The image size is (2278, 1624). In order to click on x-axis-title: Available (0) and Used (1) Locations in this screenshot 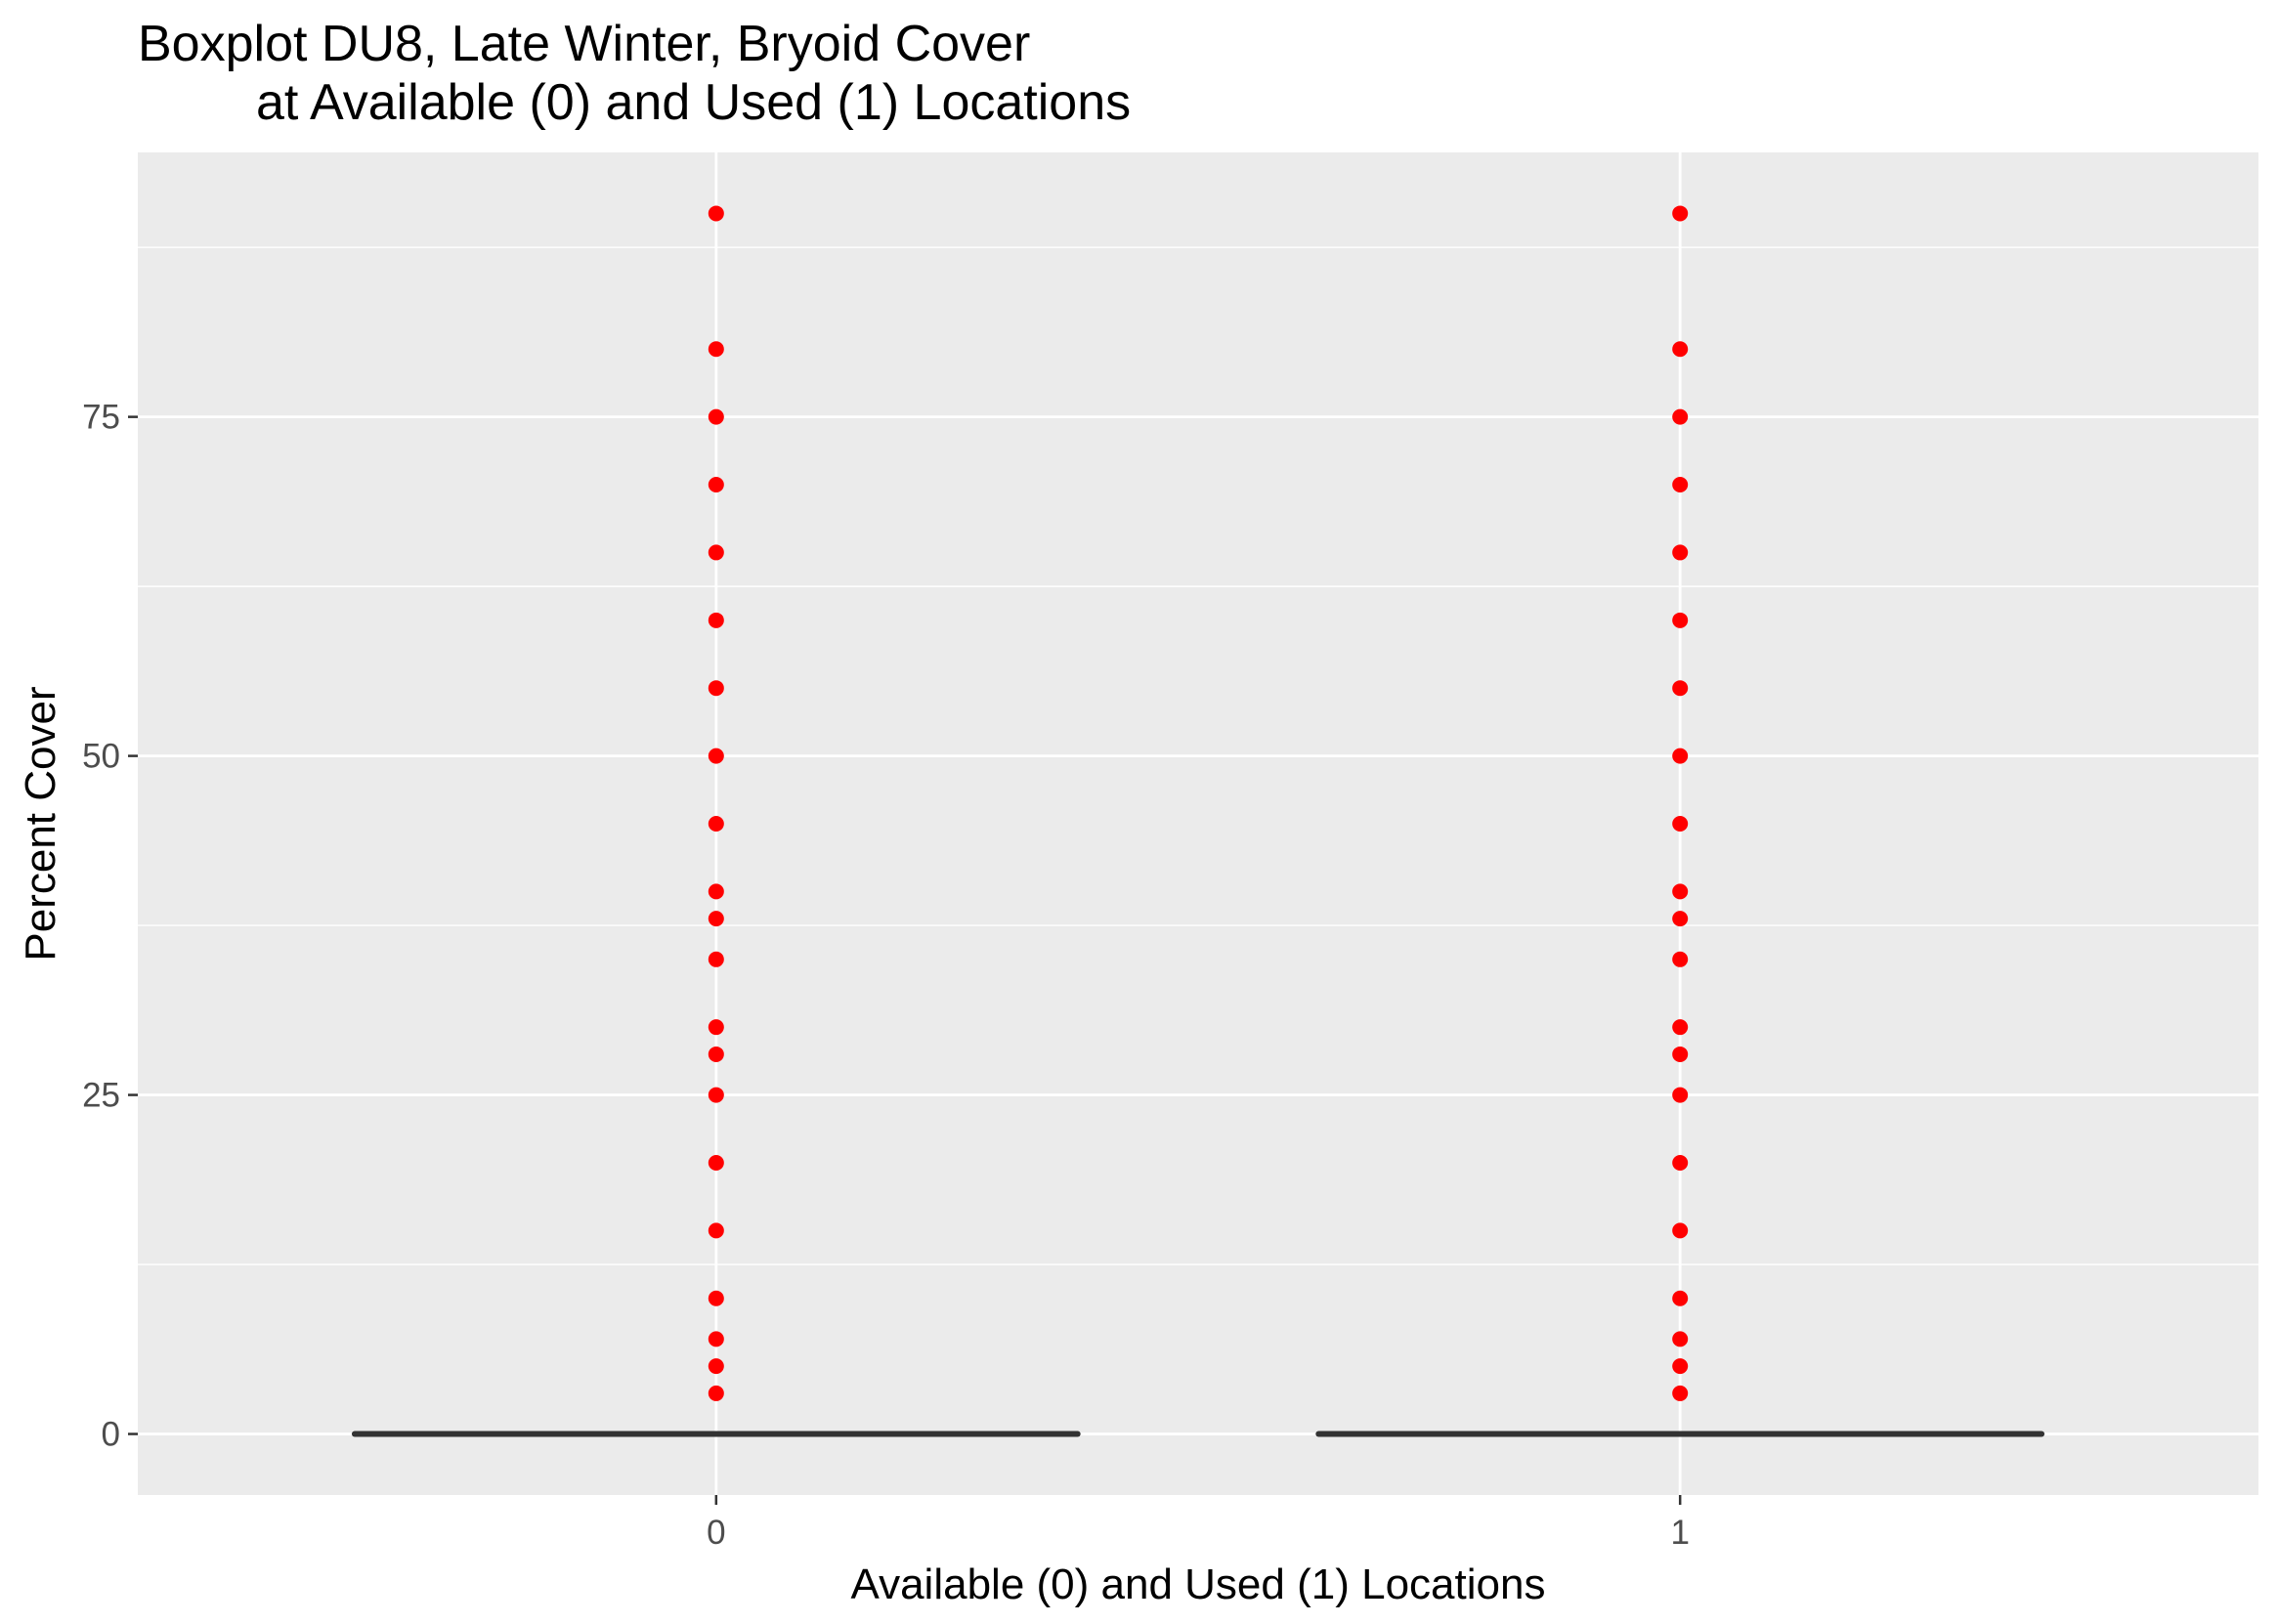, I will do `click(1198, 1584)`.